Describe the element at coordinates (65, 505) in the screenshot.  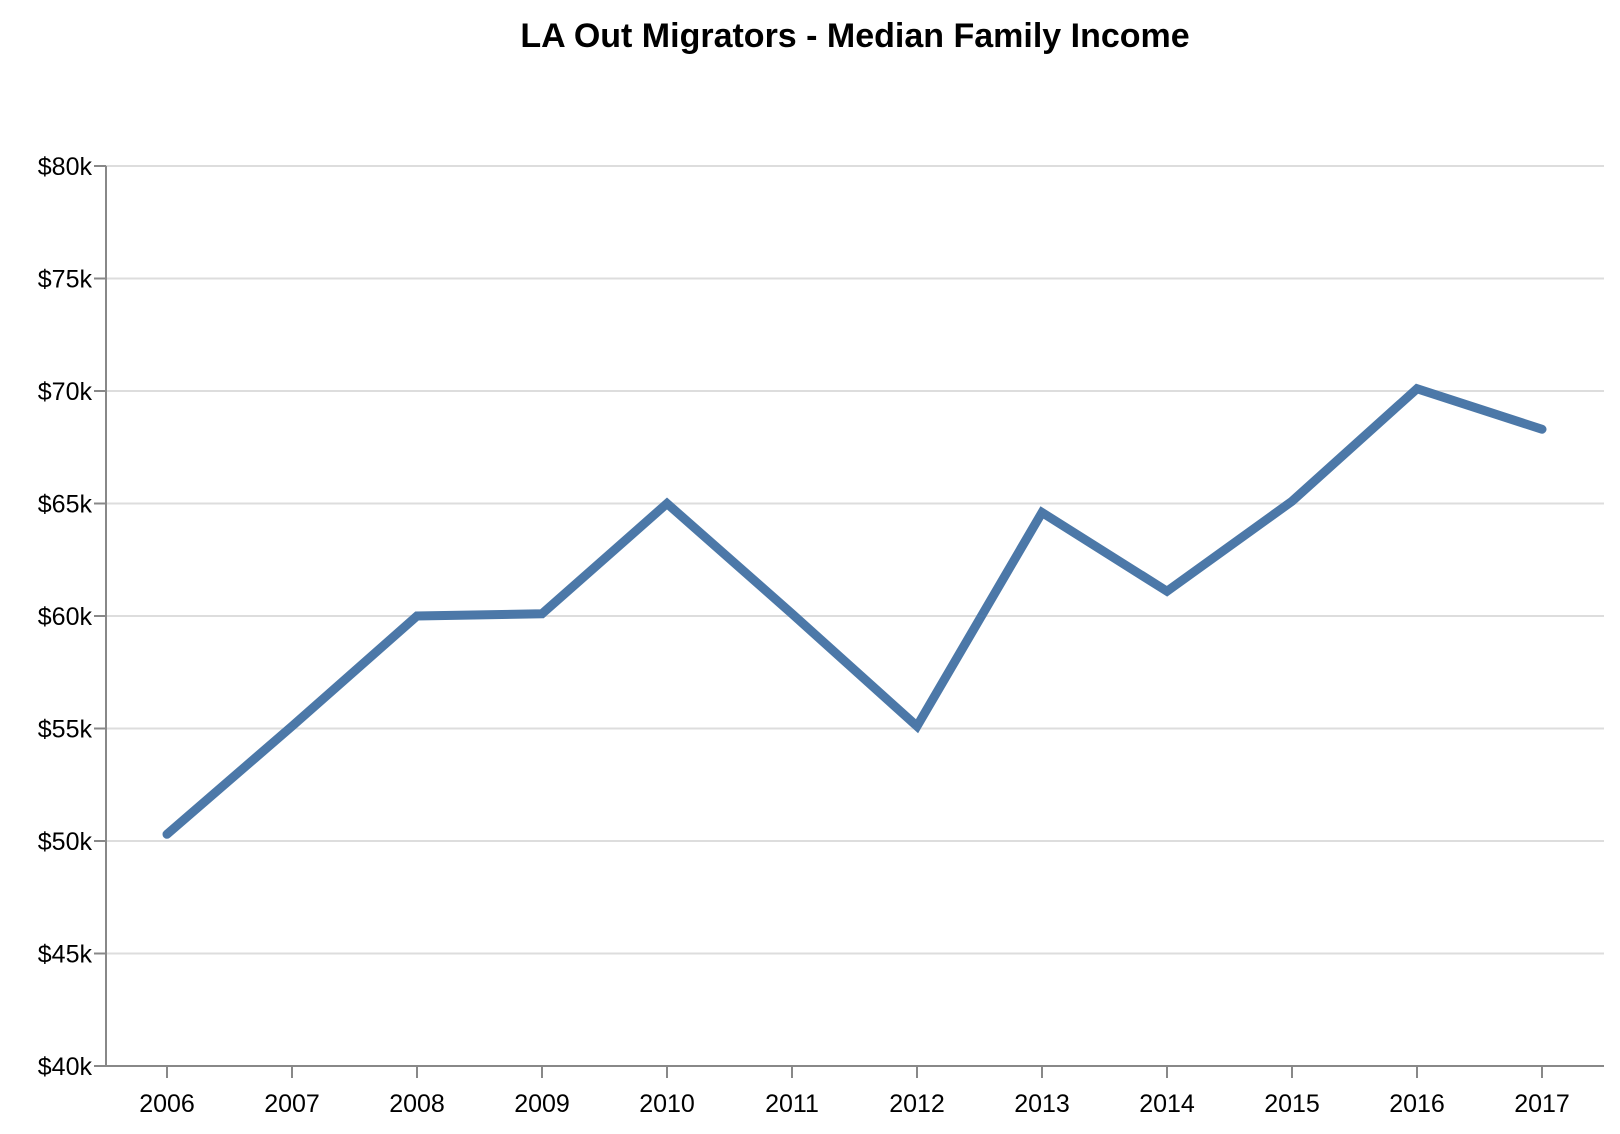
I see `y-tick-label: $65k` at that location.